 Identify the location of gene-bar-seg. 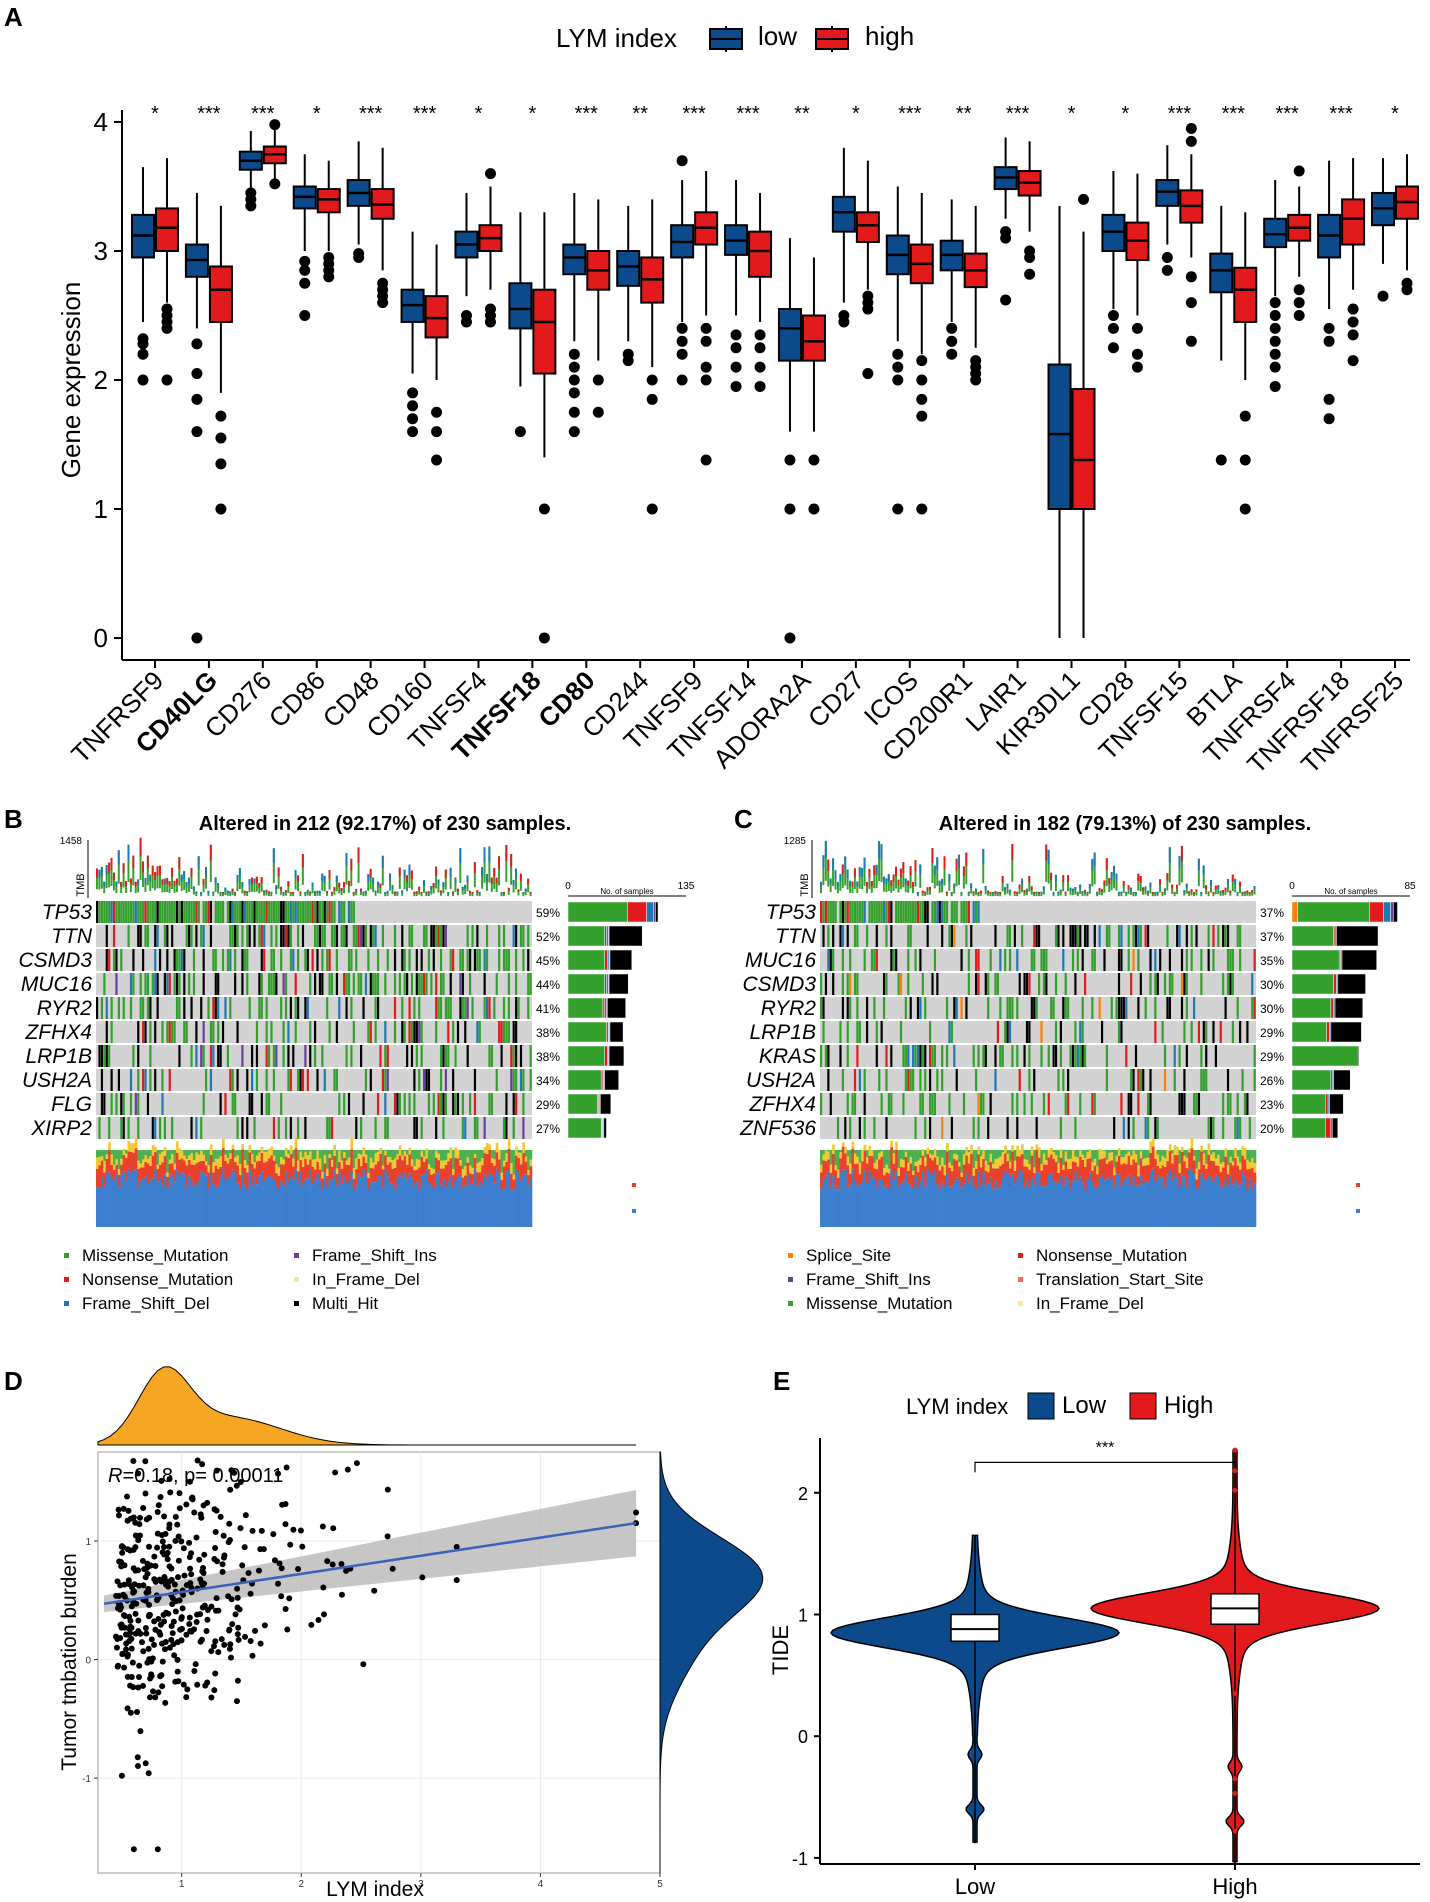
(1359, 960).